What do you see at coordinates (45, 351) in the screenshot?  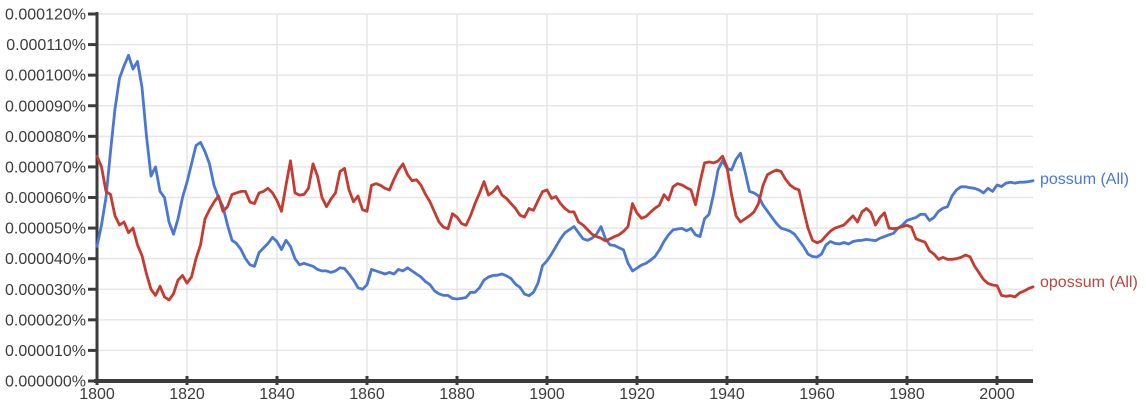 I see `y-tick-label: 0.000010%` at bounding box center [45, 351].